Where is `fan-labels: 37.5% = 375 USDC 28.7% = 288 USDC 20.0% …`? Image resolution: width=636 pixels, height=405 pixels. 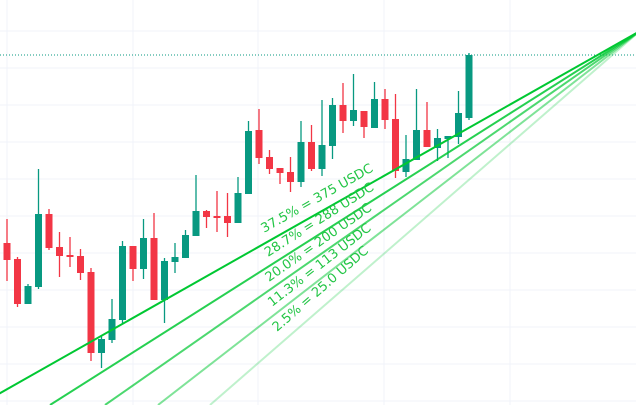
fan-labels: 37.5% = 375 USDC 28.7% = 288 USDC 20.0% … is located at coordinates (318, 248).